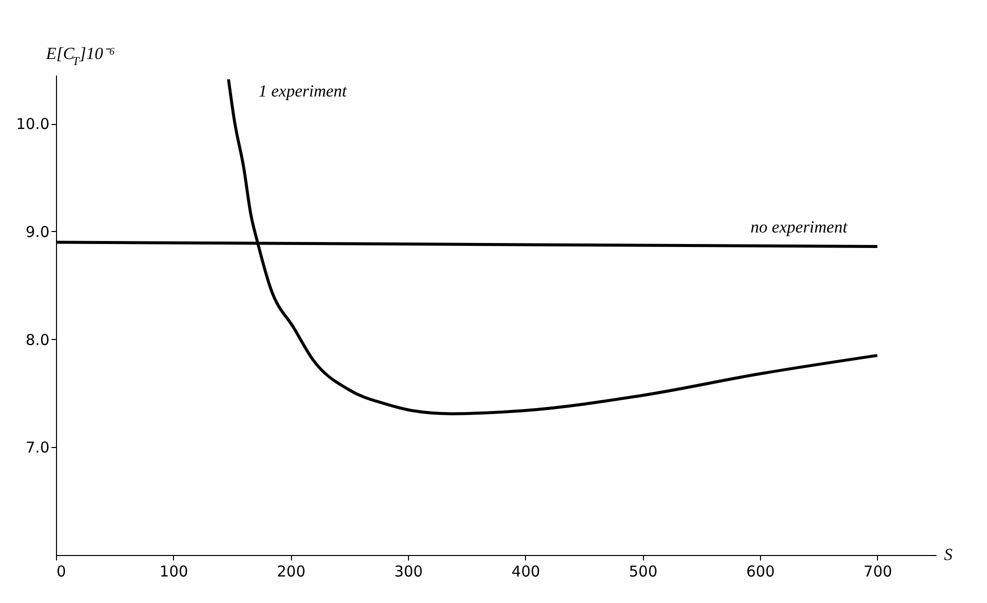  I want to click on series-label: no experiment, so click(799, 227).